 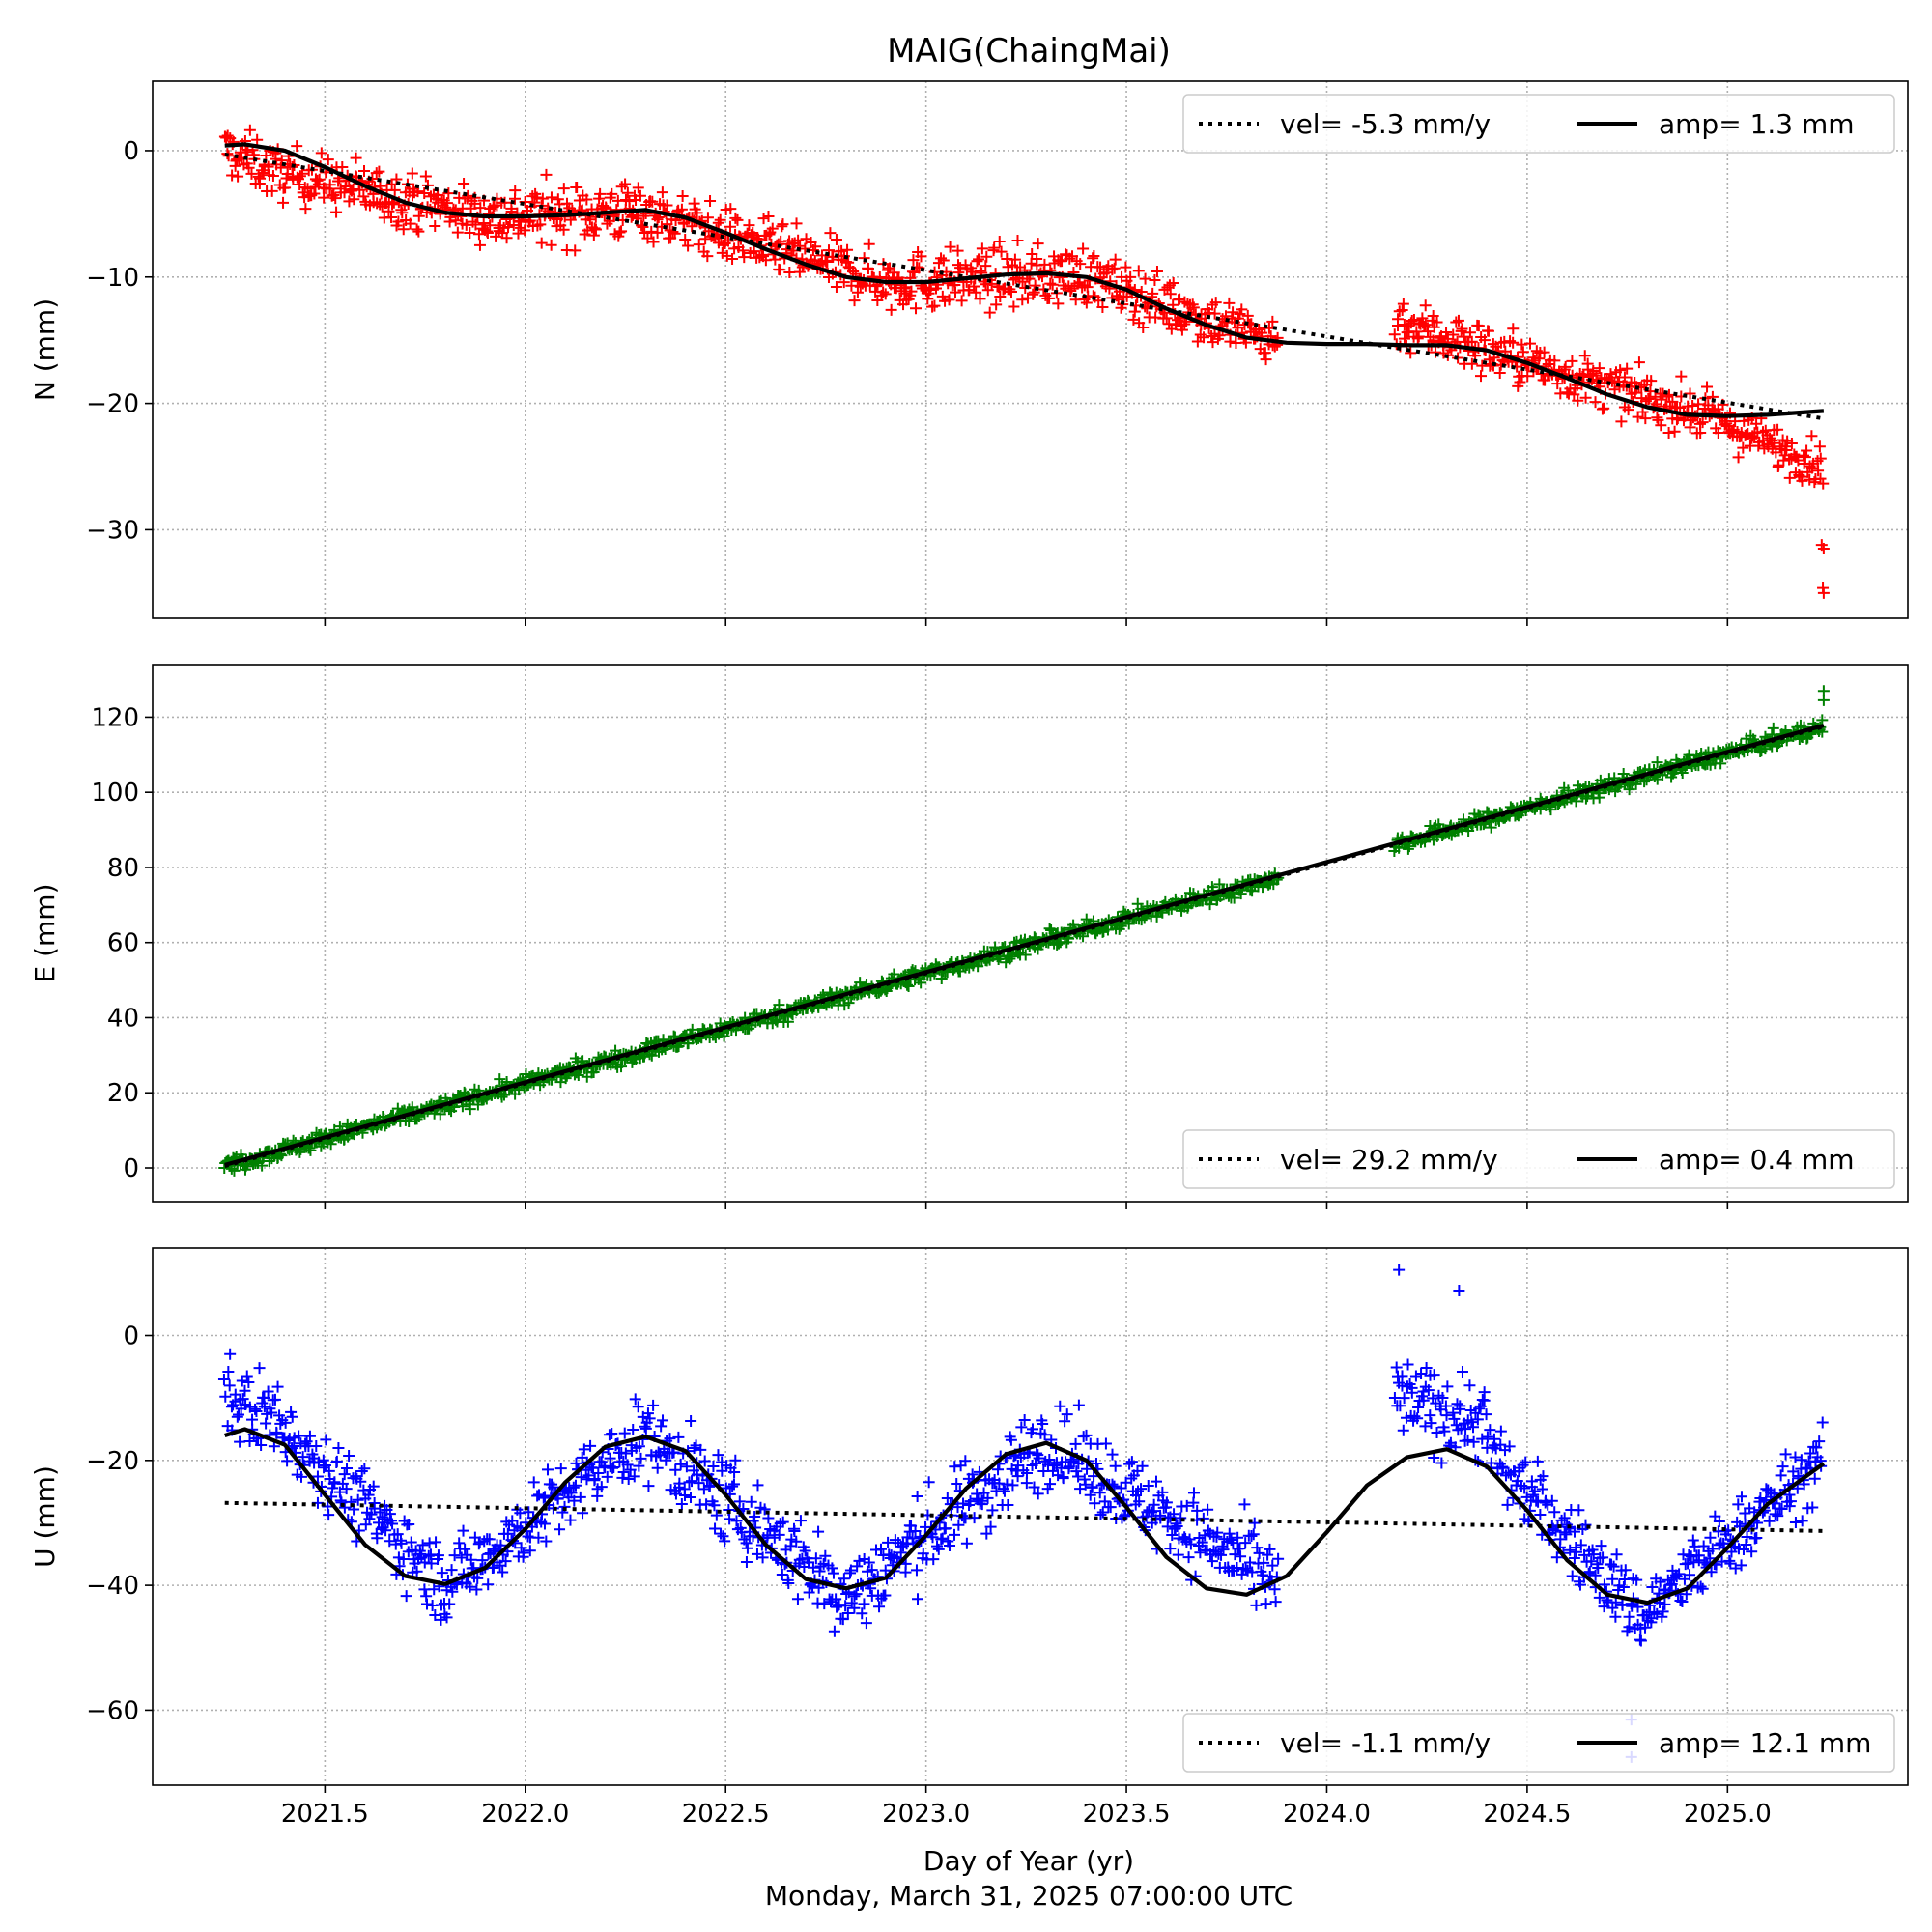 What do you see at coordinates (112, 1710) in the screenshot?
I see `y-tick-label: −60` at bounding box center [112, 1710].